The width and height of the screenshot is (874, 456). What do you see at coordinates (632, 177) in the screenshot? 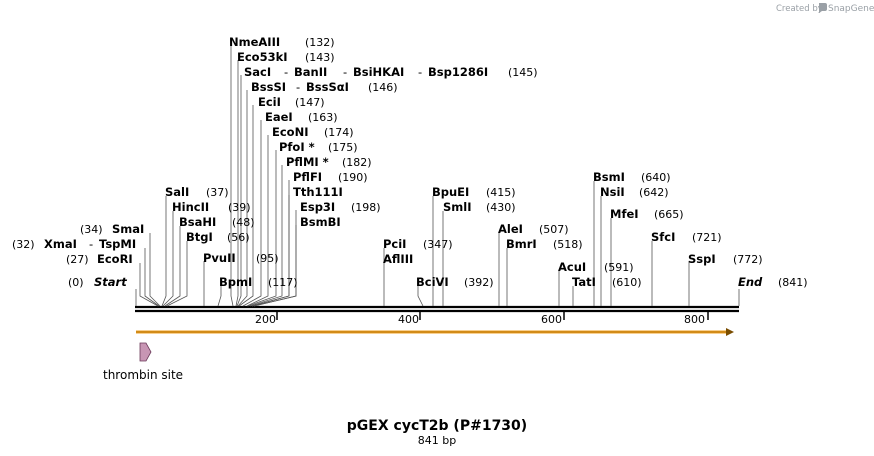
I see `enzyme-site-bsmi: BsmI (640)` at bounding box center [632, 177].